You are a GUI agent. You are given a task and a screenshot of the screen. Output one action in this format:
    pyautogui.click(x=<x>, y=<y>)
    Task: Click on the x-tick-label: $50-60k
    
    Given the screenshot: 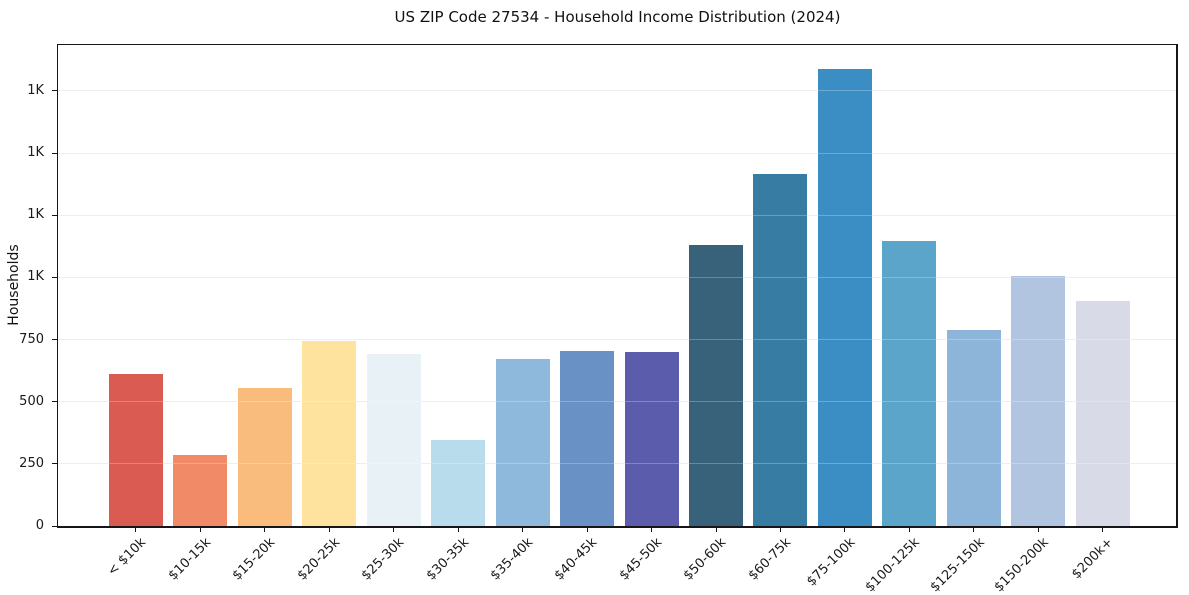 What is the action you would take?
    pyautogui.click(x=705, y=559)
    